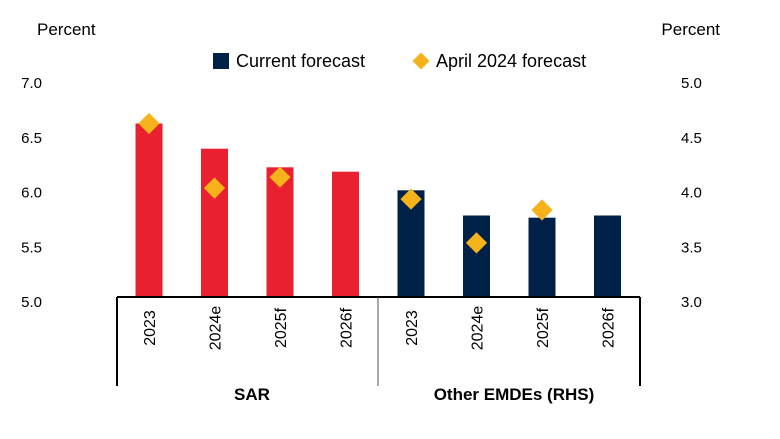 This screenshot has height=439, width=780. What do you see at coordinates (31, 247) in the screenshot?
I see `left-tick-label: 5.5` at bounding box center [31, 247].